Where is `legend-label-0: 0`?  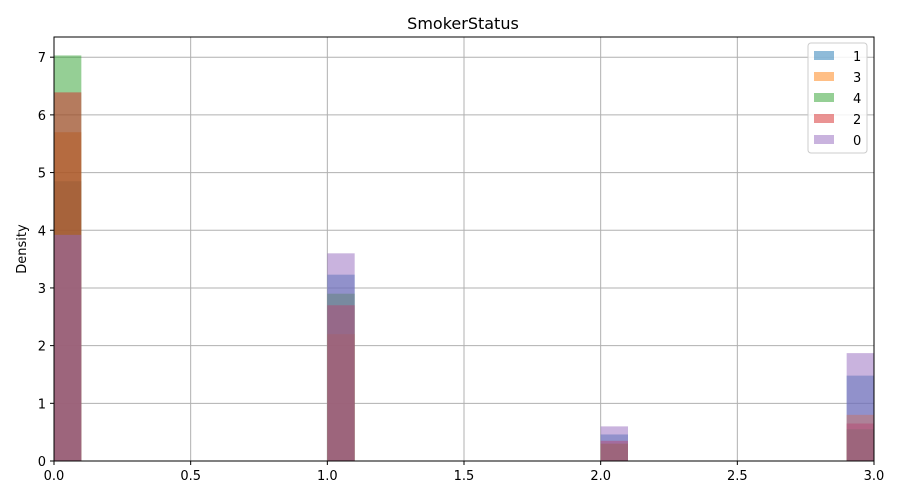 legend-label-0: 0 is located at coordinates (857, 141).